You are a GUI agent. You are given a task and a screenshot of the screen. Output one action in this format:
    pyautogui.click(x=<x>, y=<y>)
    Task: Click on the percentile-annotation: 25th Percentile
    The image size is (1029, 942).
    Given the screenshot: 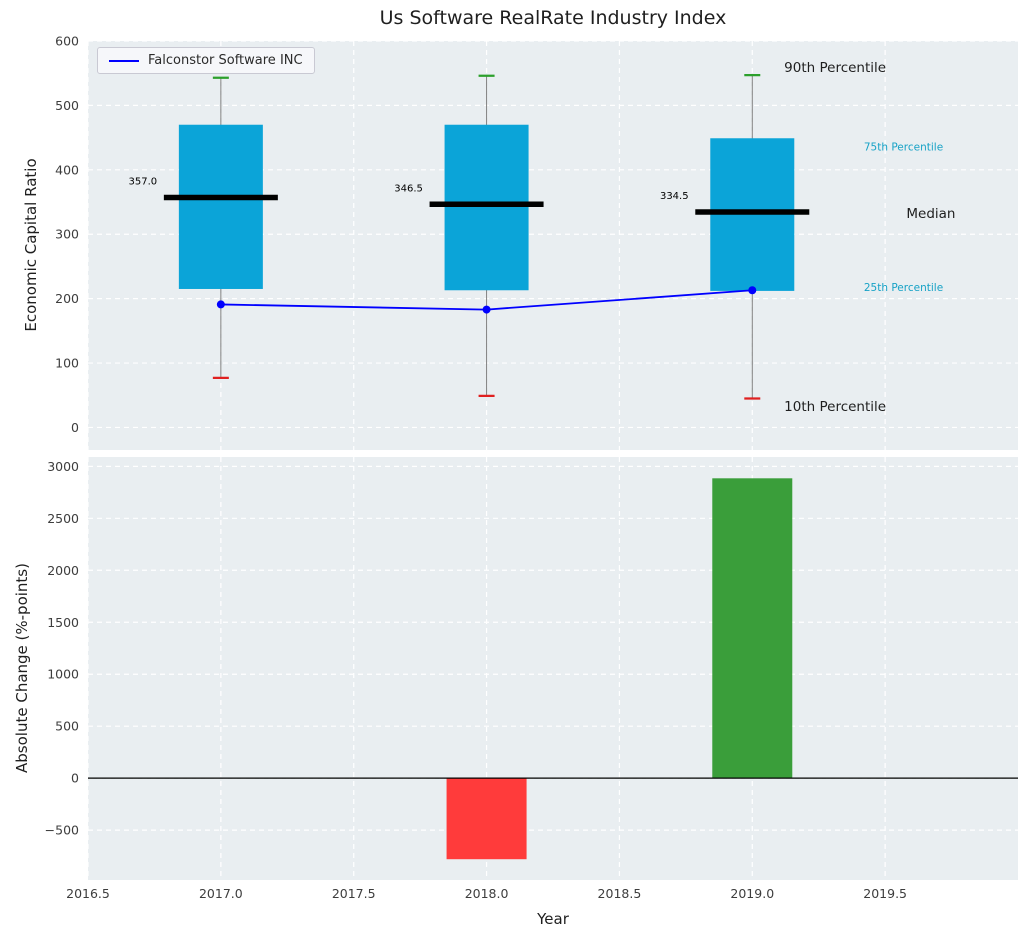 What is the action you would take?
    pyautogui.click(x=903, y=288)
    